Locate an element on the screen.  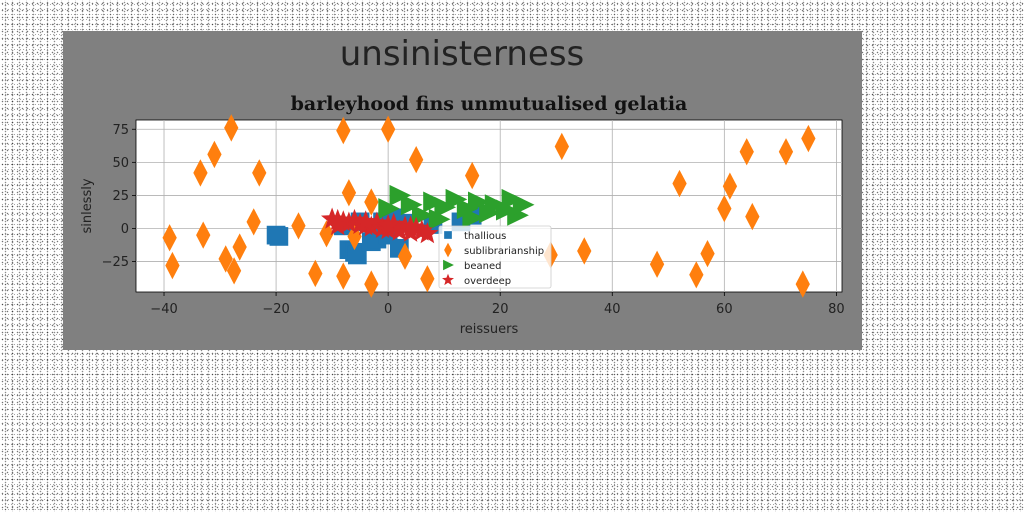
legend: thallious sublibrarianship beaned overdeep is located at coordinates (495, 257).